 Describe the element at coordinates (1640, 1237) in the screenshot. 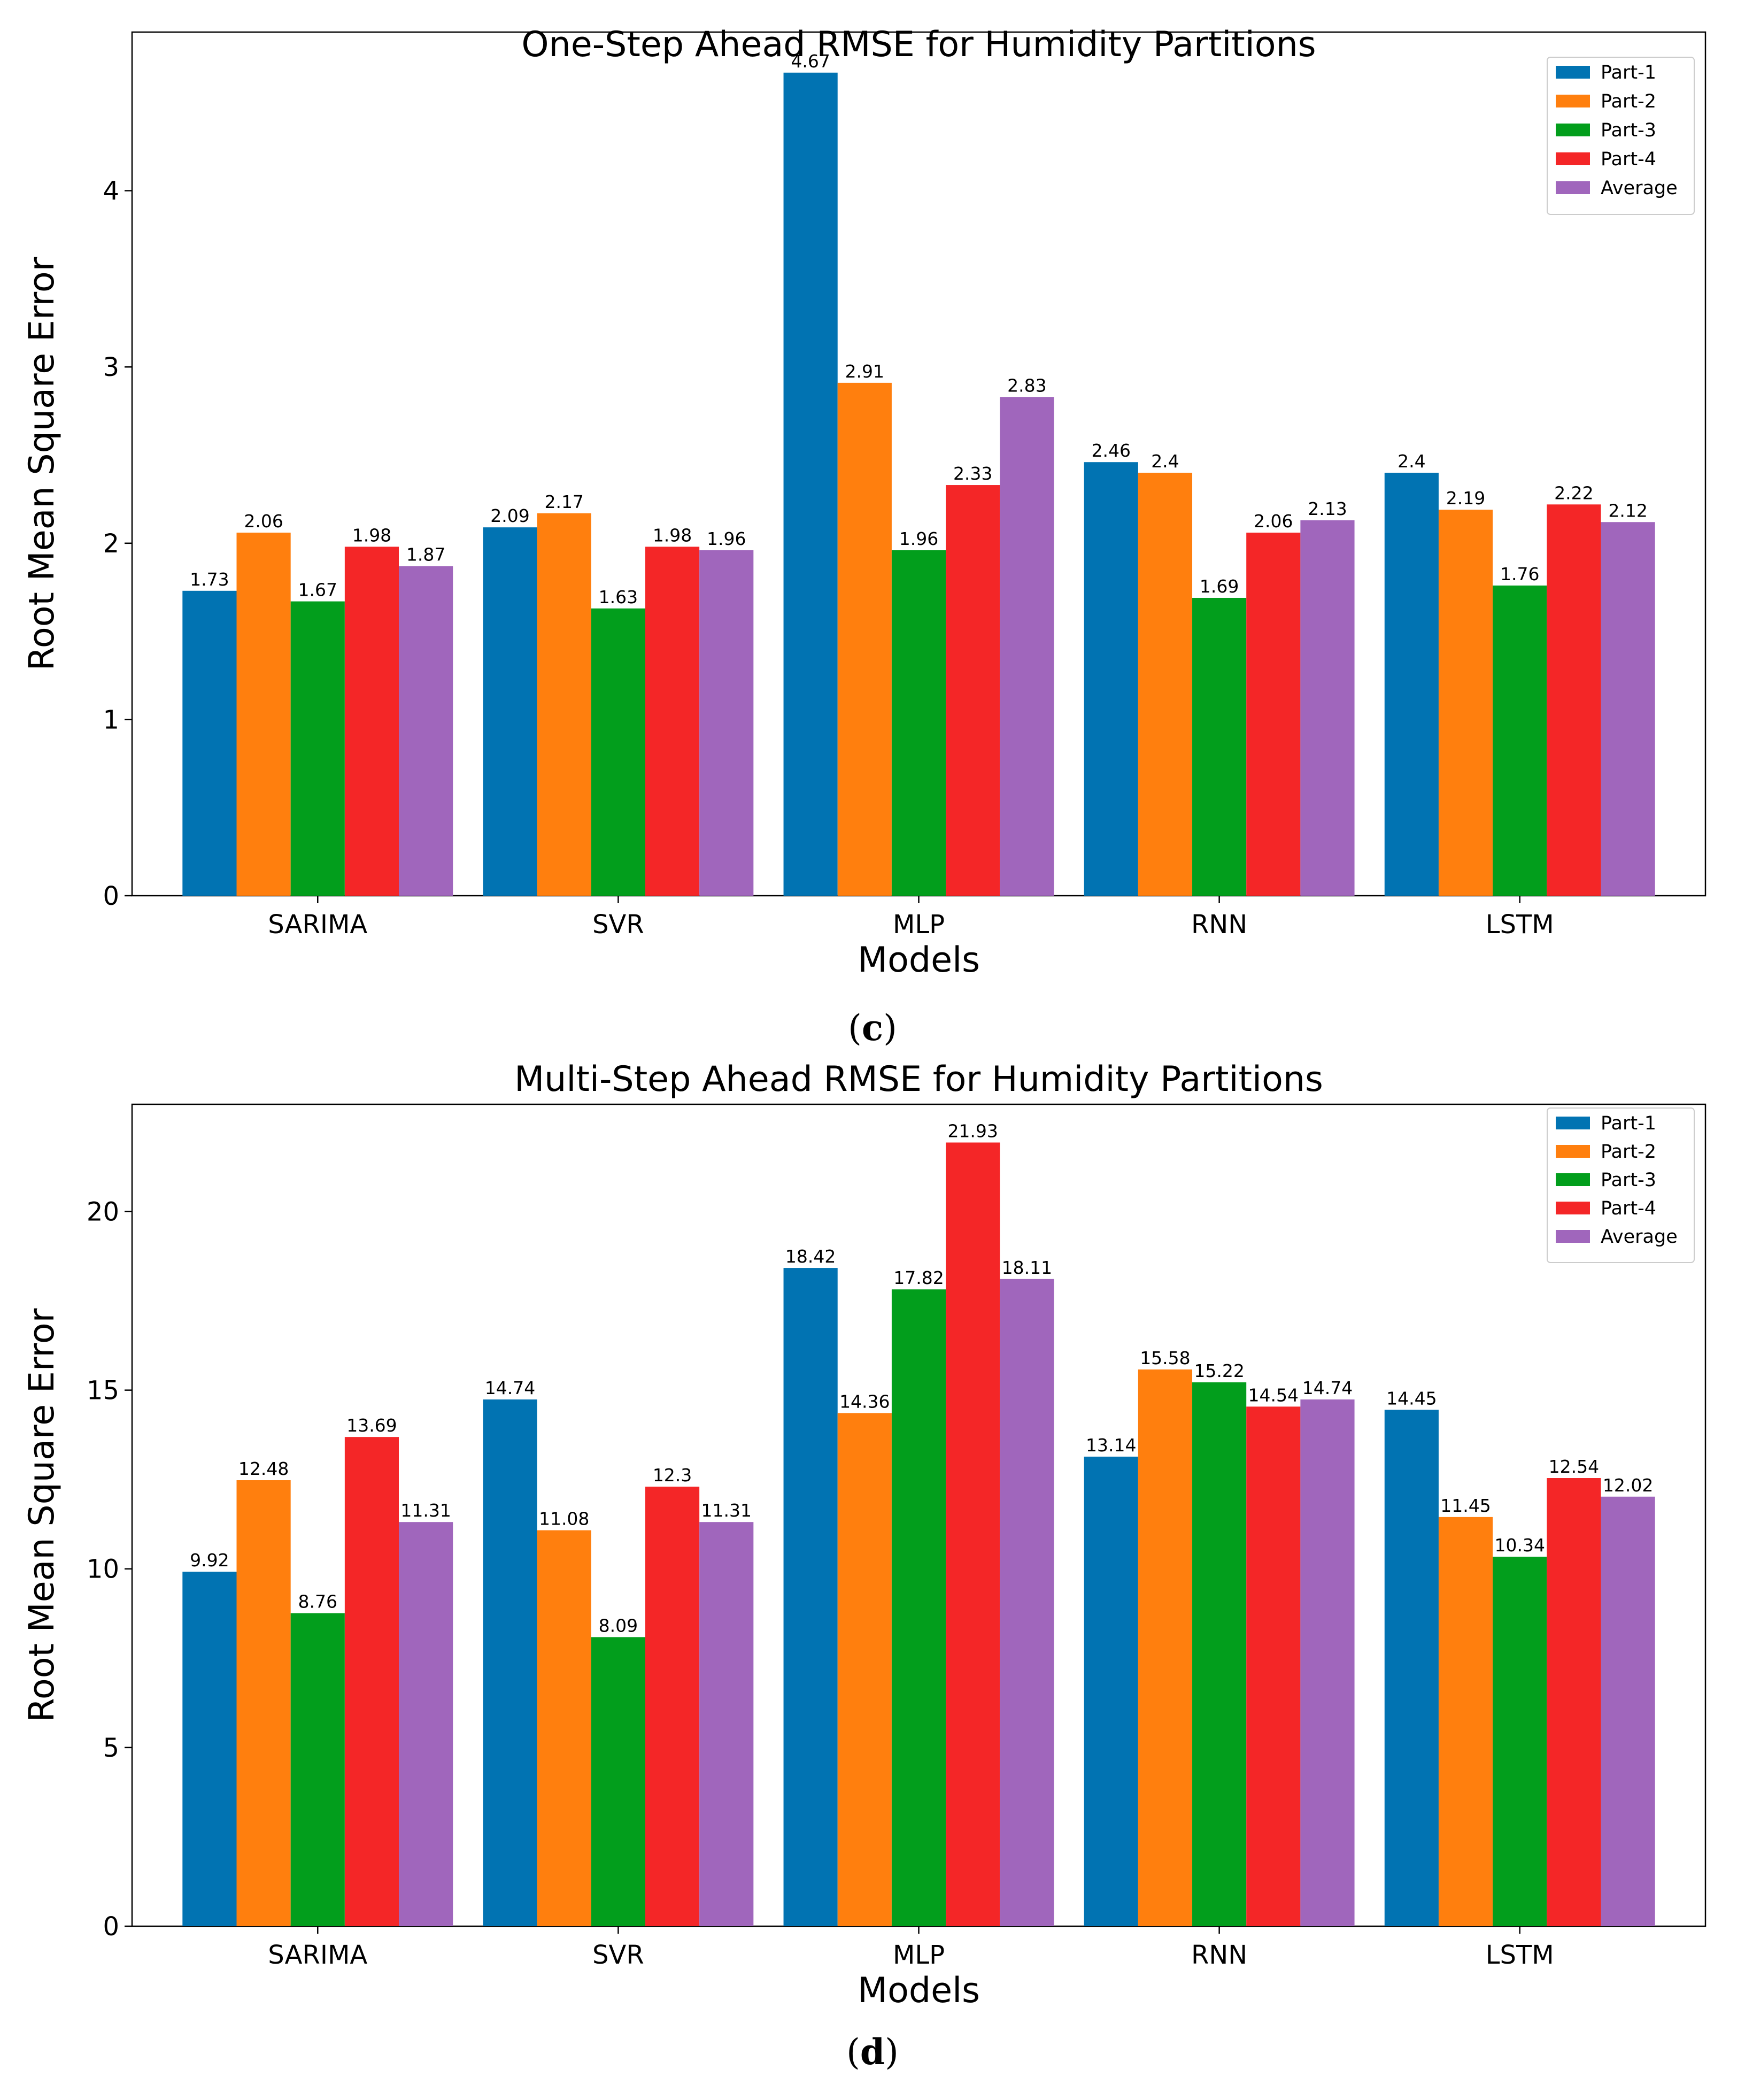

I see `legend-label-average: Average` at that location.